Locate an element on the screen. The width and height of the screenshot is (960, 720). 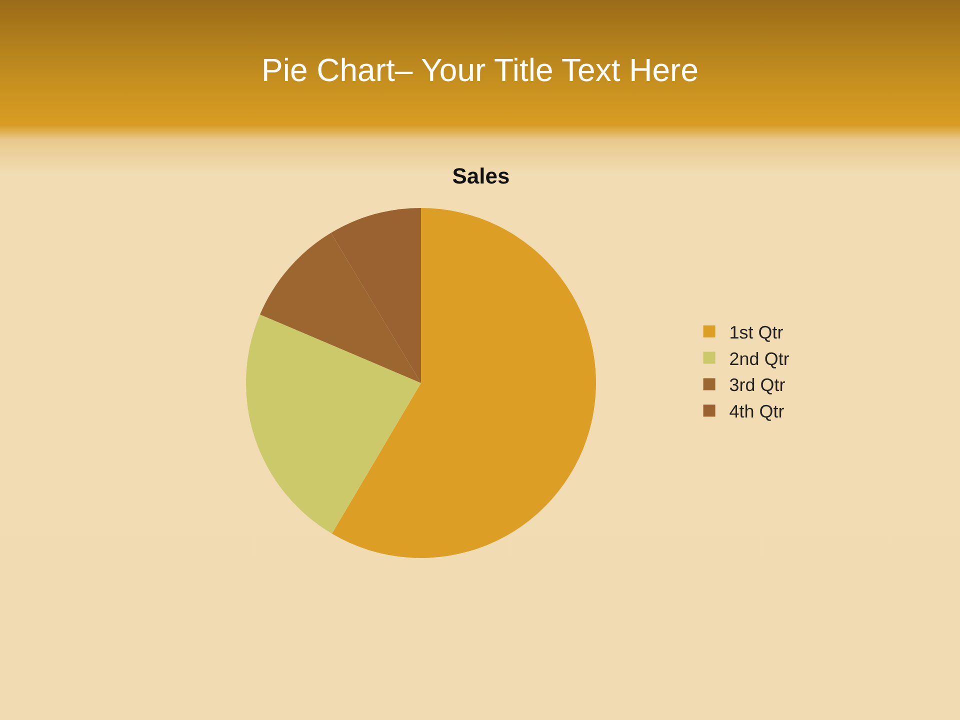
legend-label: 4th Qtr is located at coordinates (756, 412).